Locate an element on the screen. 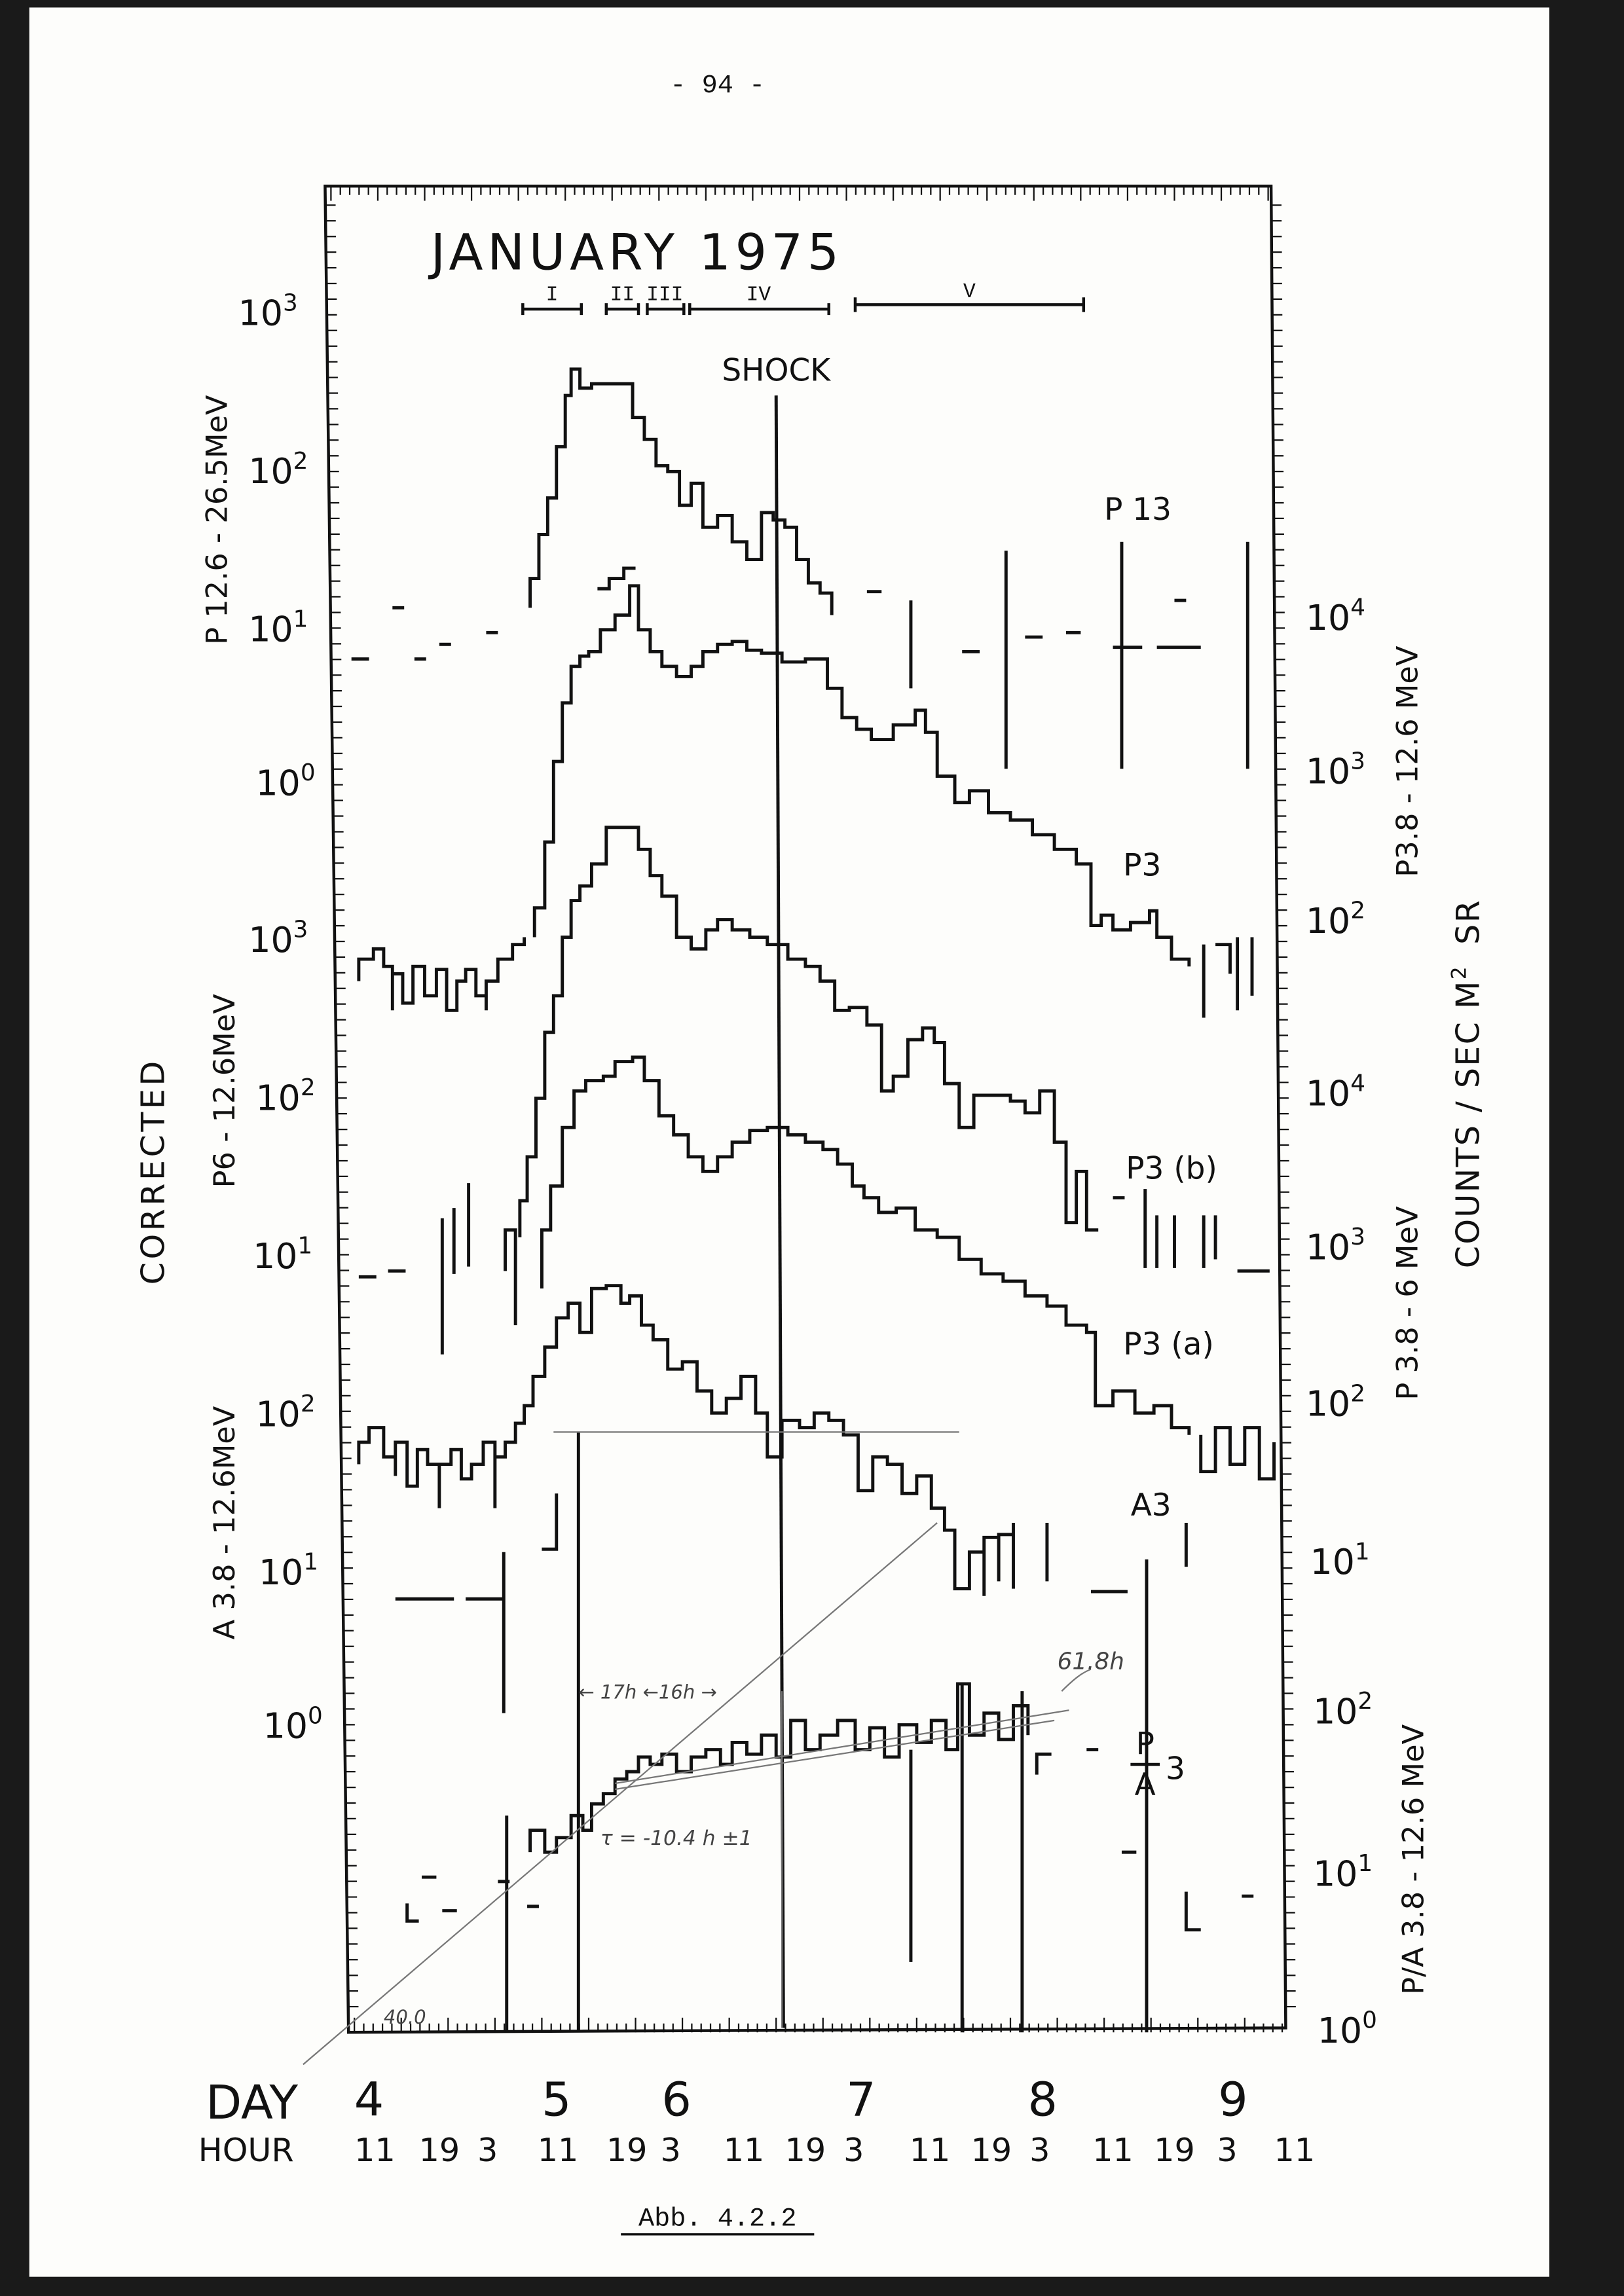  day-label: DAY is located at coordinates (252, 2102).